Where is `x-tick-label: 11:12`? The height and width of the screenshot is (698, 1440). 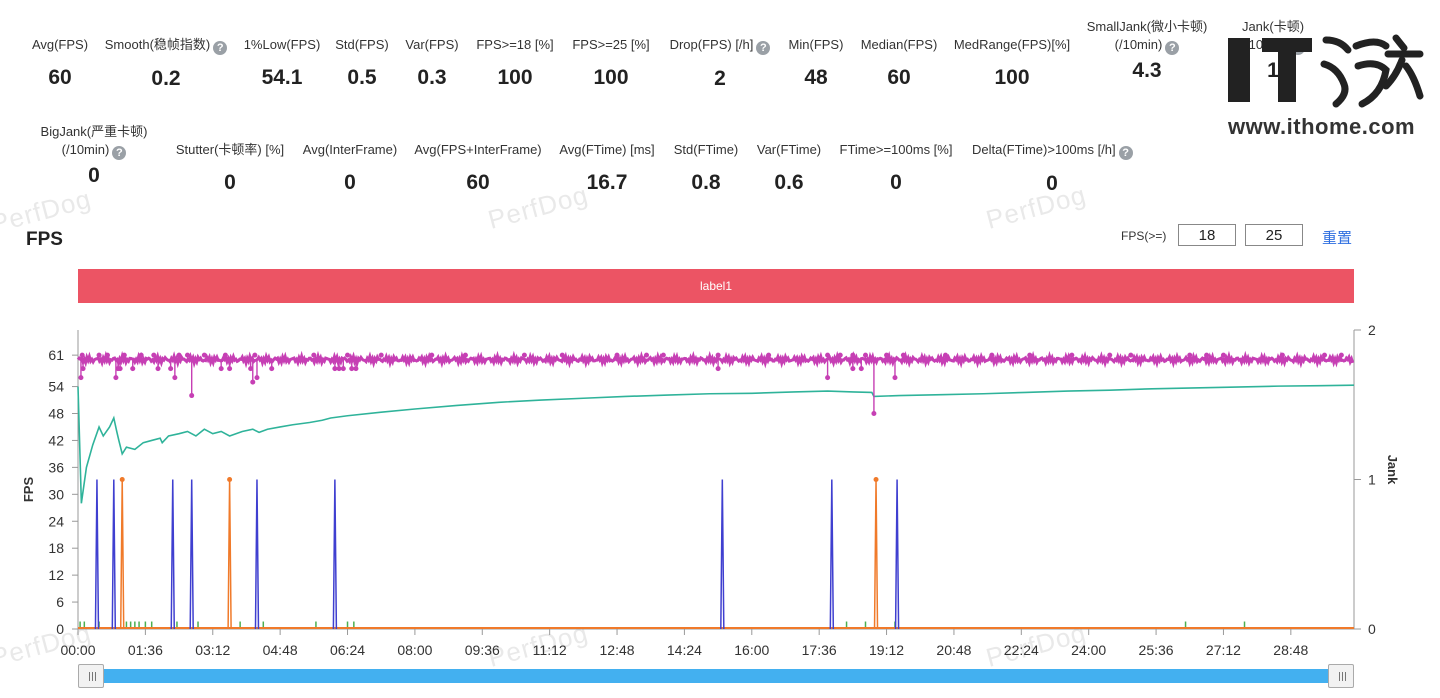 x-tick-label: 11:12 is located at coordinates (550, 650).